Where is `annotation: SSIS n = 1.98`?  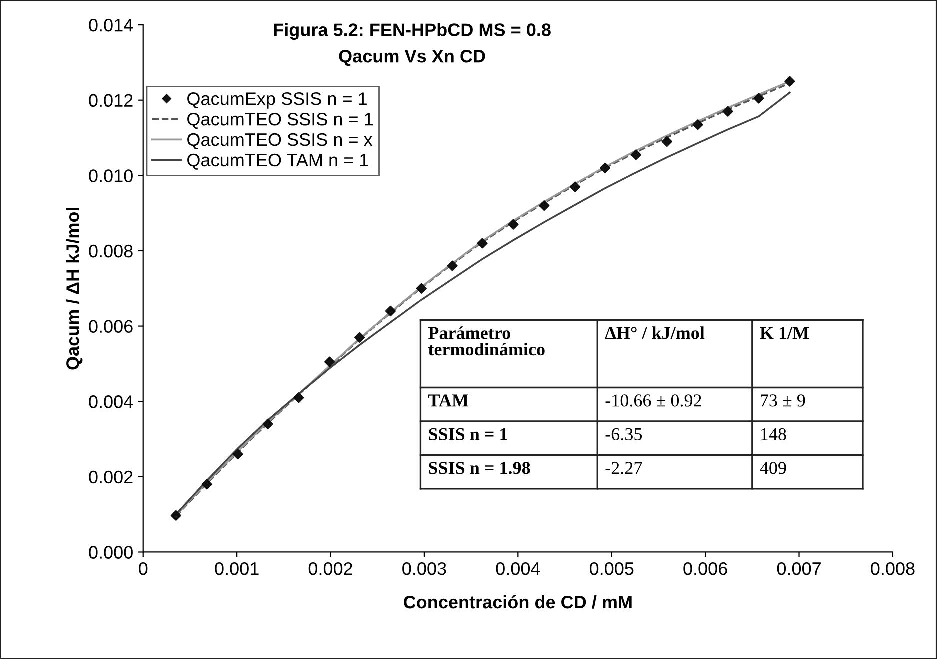
annotation: SSIS n = 1.98 is located at coordinates (479, 468).